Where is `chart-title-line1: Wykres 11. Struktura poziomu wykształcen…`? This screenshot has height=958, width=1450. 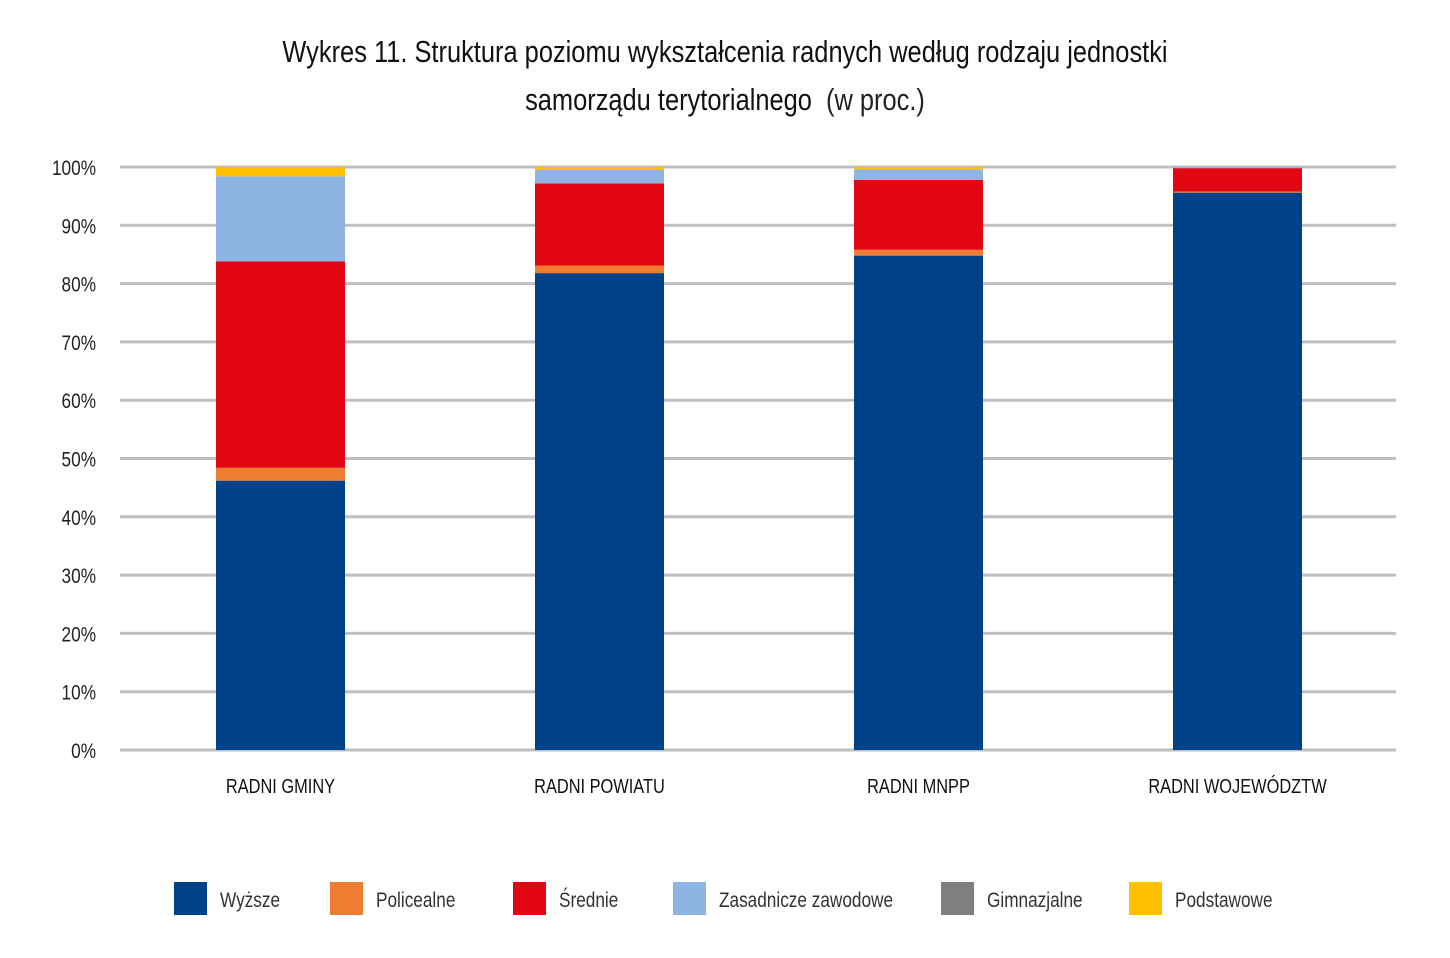 chart-title-line1: Wykres 11. Struktura poziomu wykształcen… is located at coordinates (725, 51).